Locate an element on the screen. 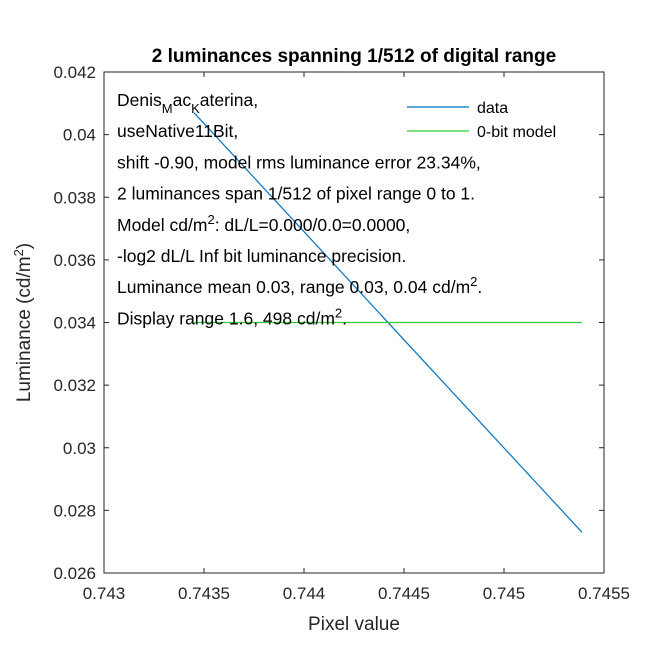  annotation-line-6: -log2 dL/L Inf bit luminance precision. is located at coordinates (261, 256).